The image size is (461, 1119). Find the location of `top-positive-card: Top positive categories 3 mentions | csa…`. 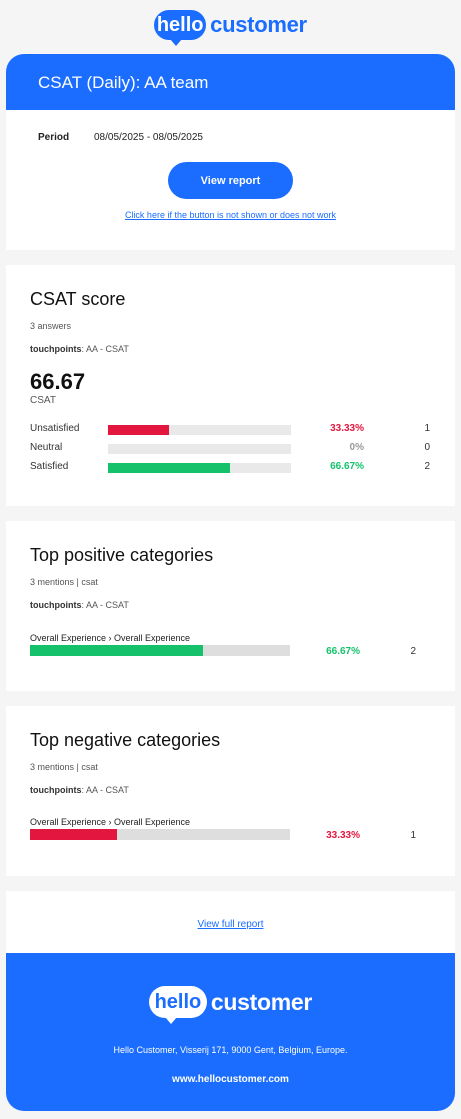

top-positive-card: Top positive categories 3 mentions | csa… is located at coordinates (230, 606).